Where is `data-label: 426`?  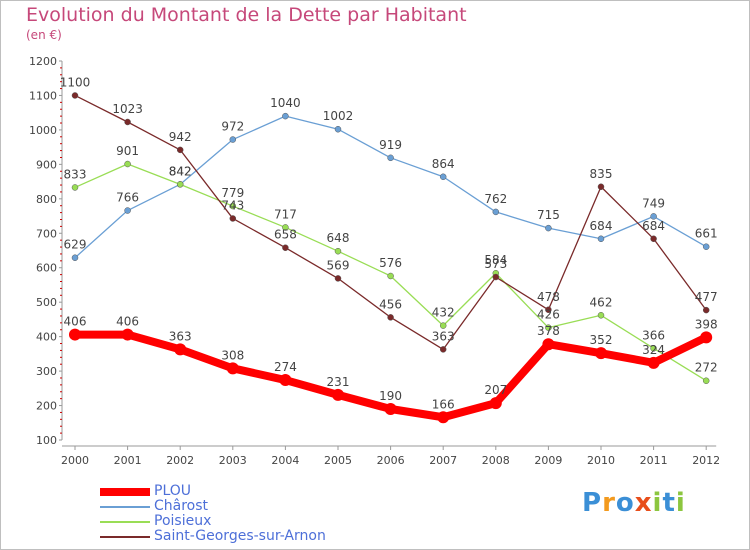
data-label: 426 is located at coordinates (548, 315).